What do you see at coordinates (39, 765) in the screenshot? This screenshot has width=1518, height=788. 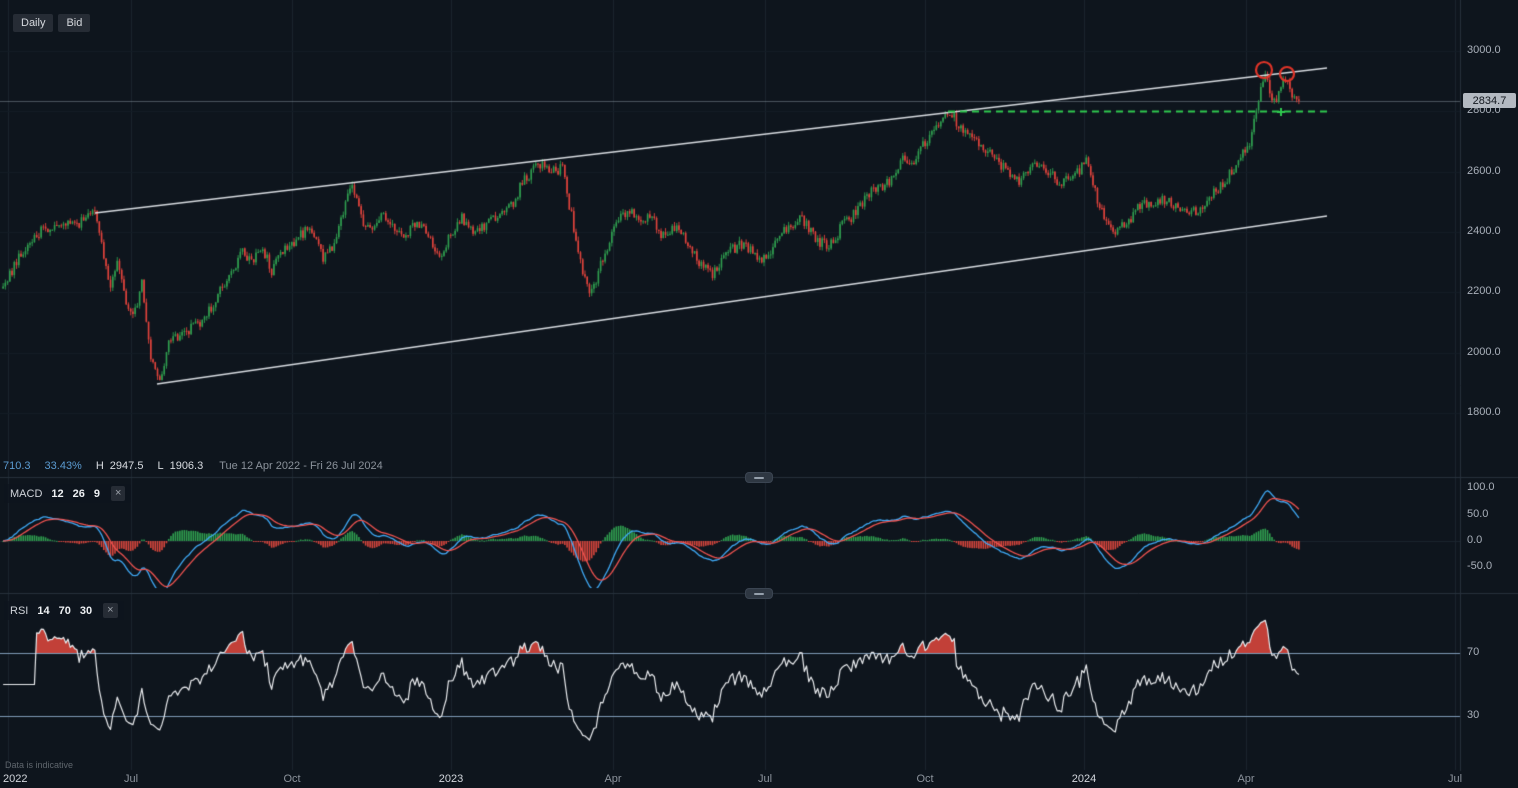 I see `data-indicative-note: Data is indicative` at bounding box center [39, 765].